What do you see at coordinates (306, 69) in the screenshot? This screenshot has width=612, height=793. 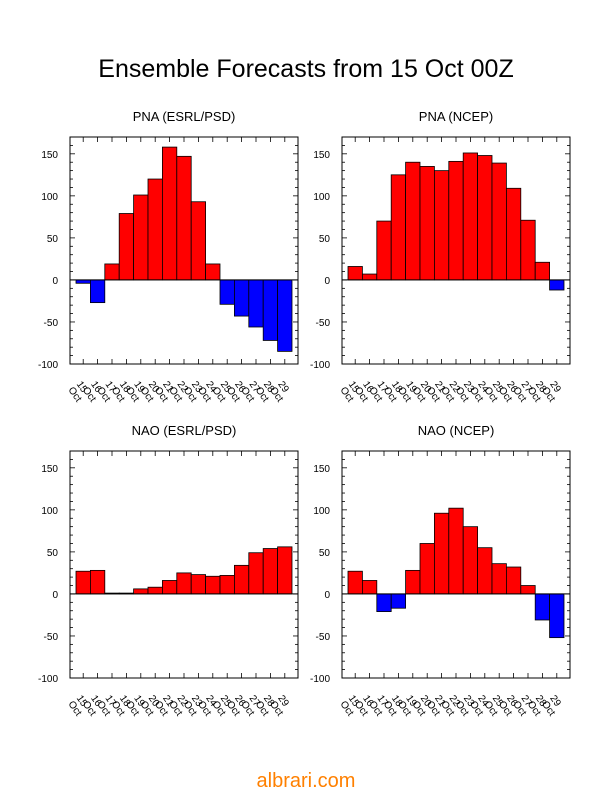 I see `page-title: Ensemble Forecasts from 15 Oct 00Z` at bounding box center [306, 69].